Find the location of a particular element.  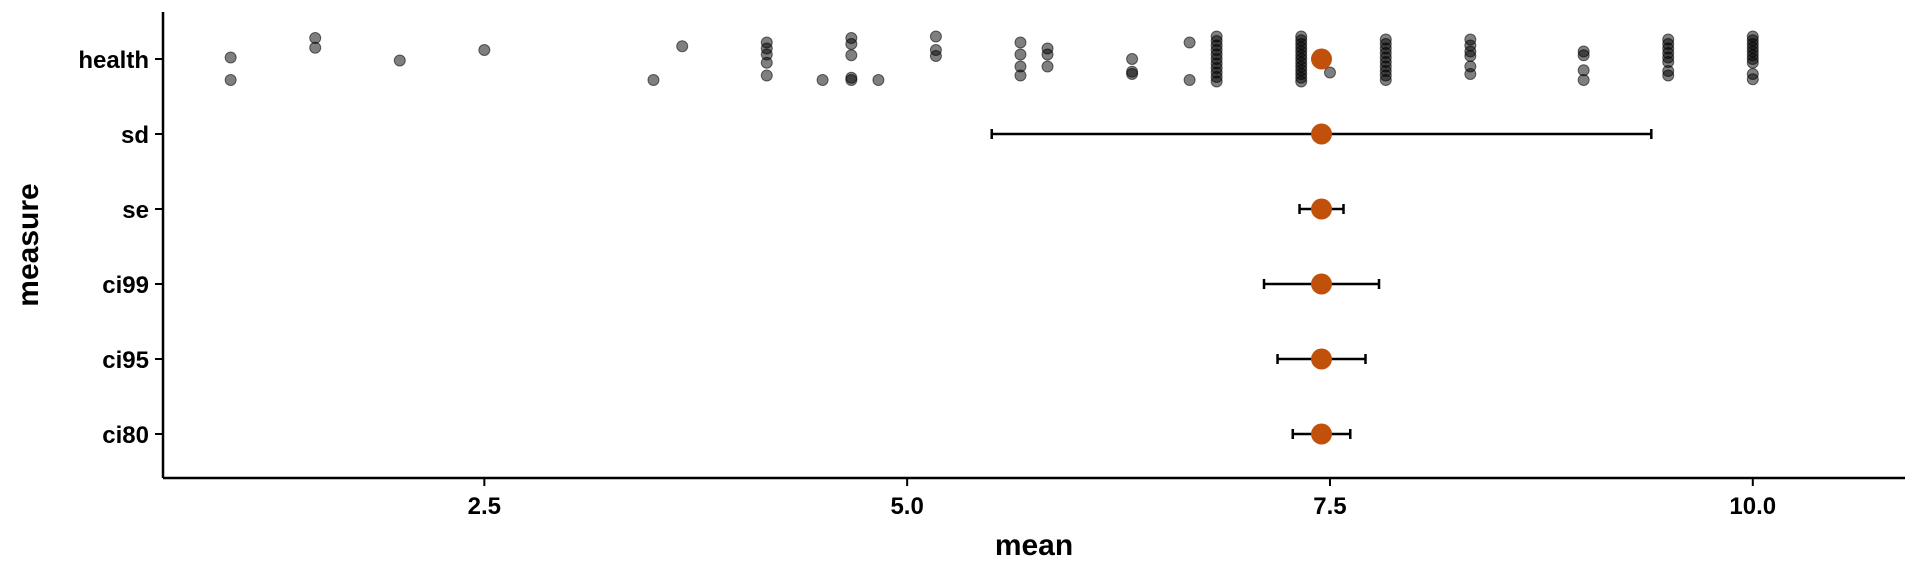

y-axis-title: measure is located at coordinates (28, 244).